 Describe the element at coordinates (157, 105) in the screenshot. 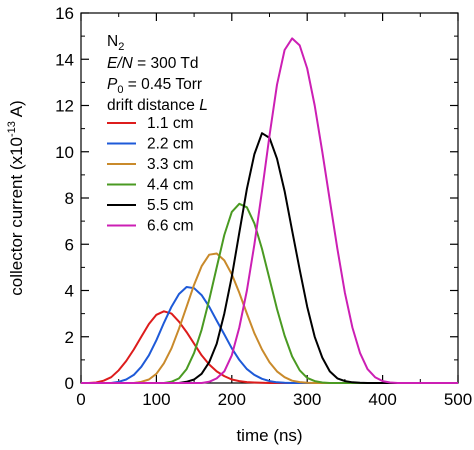

I see `drift-distance-label: drift distance L` at that location.